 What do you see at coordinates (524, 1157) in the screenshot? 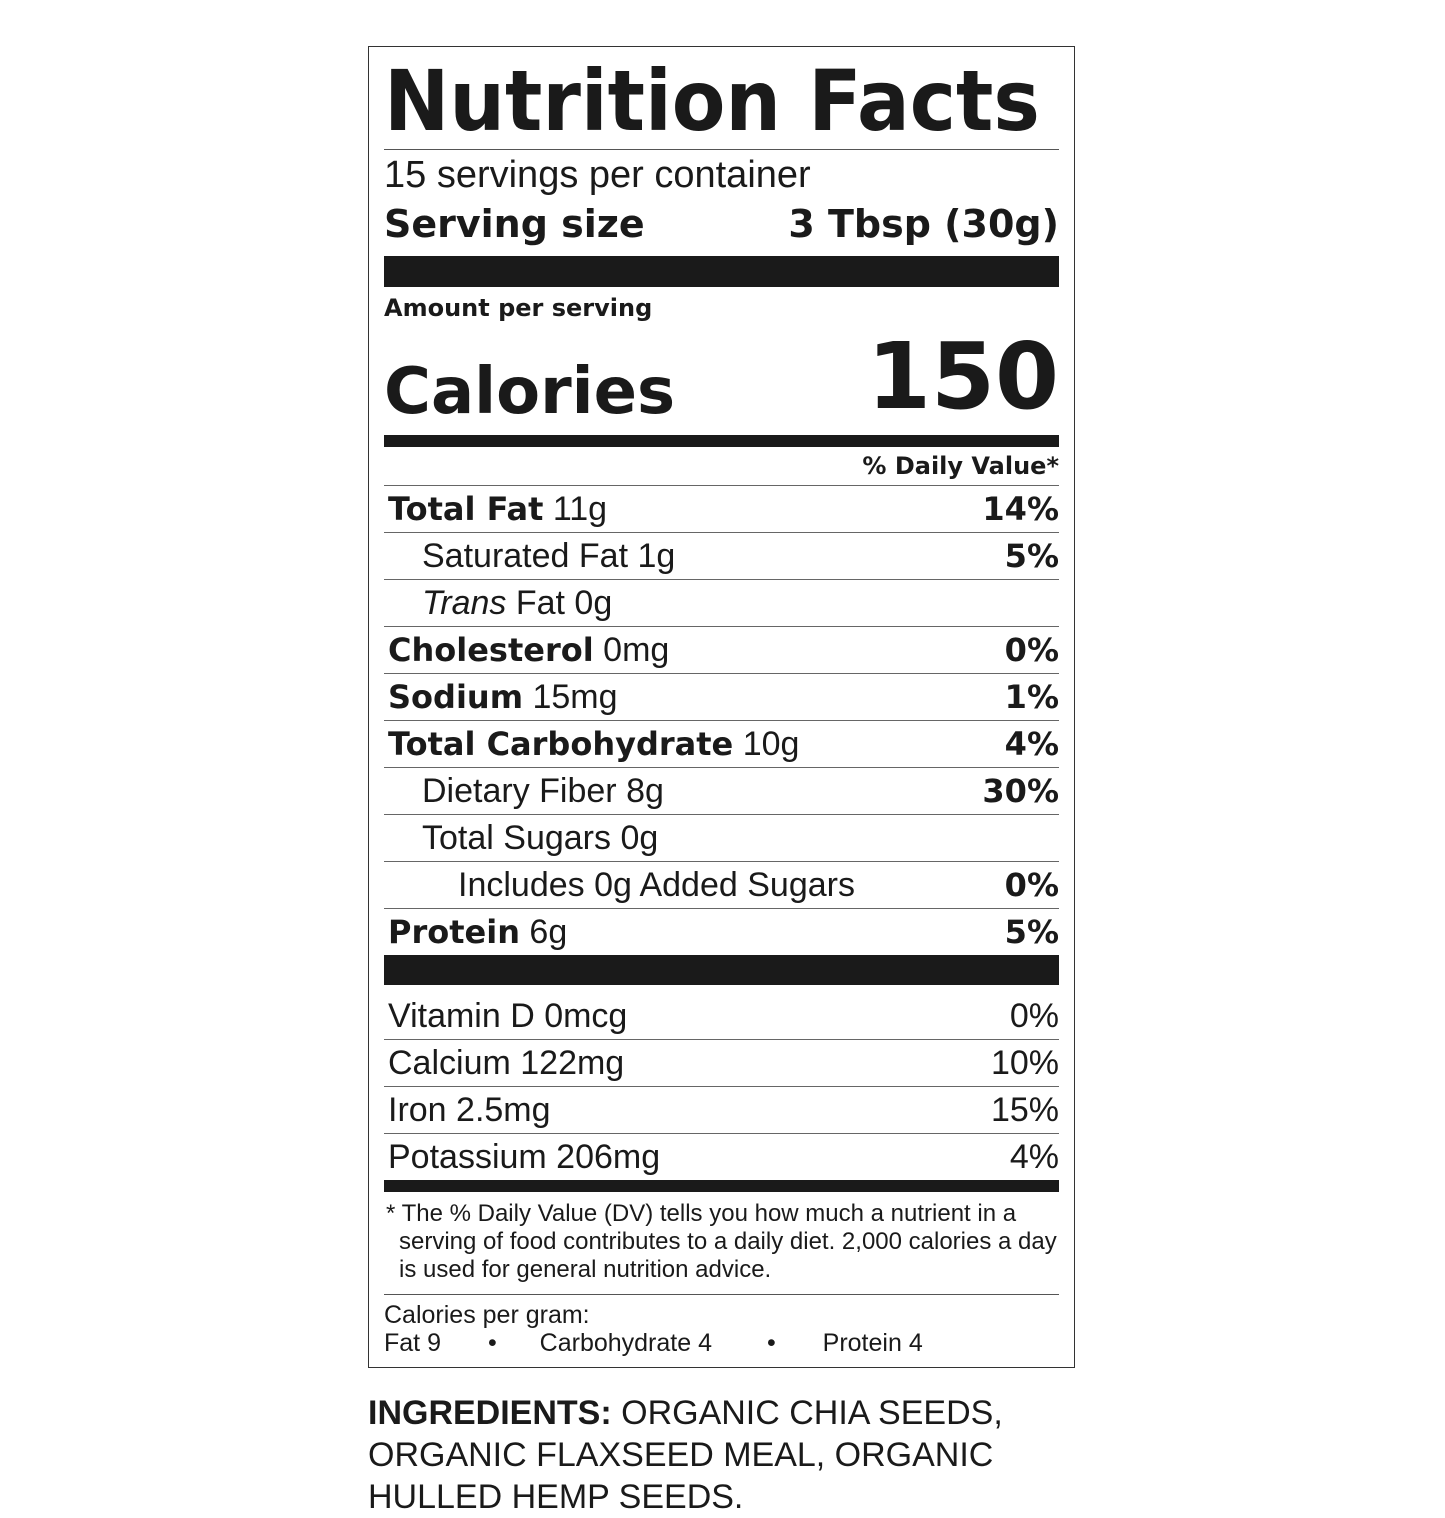
I see `vitamin-name: Potassium 206mg` at bounding box center [524, 1157].